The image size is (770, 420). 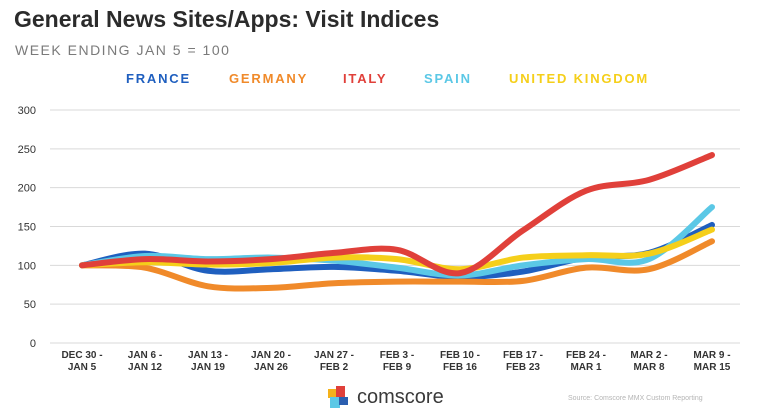 I want to click on series-line-germany, so click(x=397, y=265).